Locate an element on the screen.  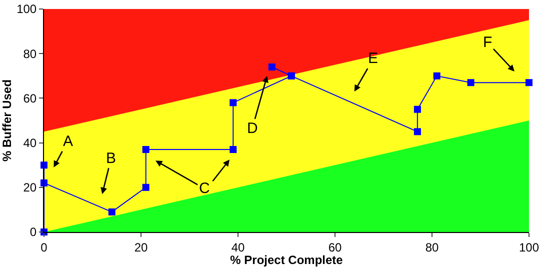
x-tick-label: 100 is located at coordinates (529, 247).